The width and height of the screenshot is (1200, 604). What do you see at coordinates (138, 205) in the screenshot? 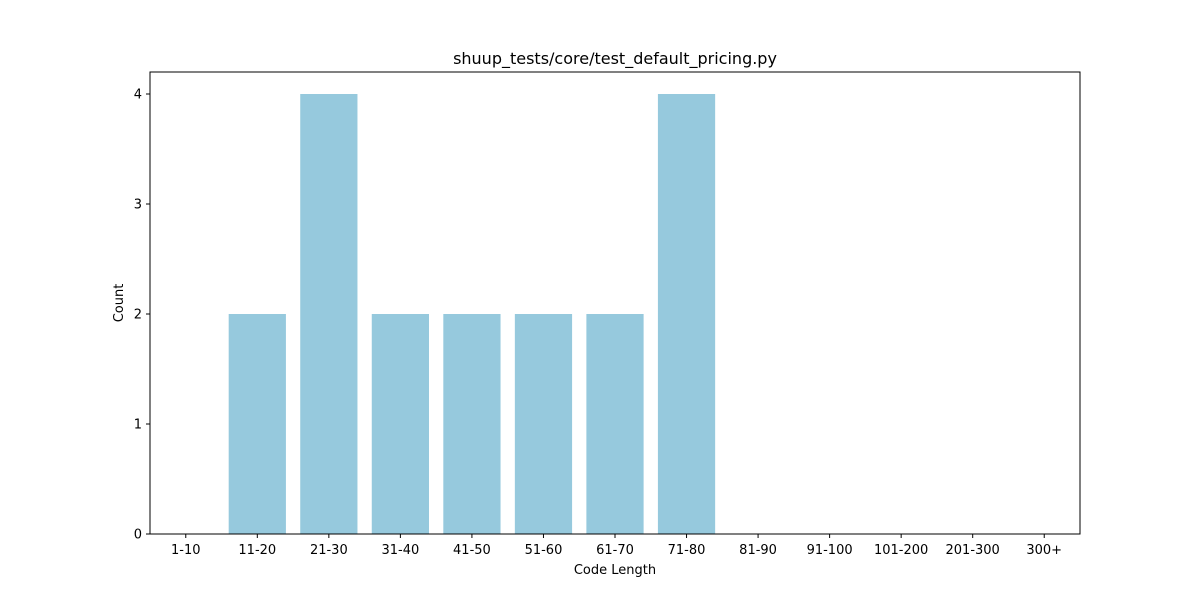
I see `y-tick-label: 3` at bounding box center [138, 205].